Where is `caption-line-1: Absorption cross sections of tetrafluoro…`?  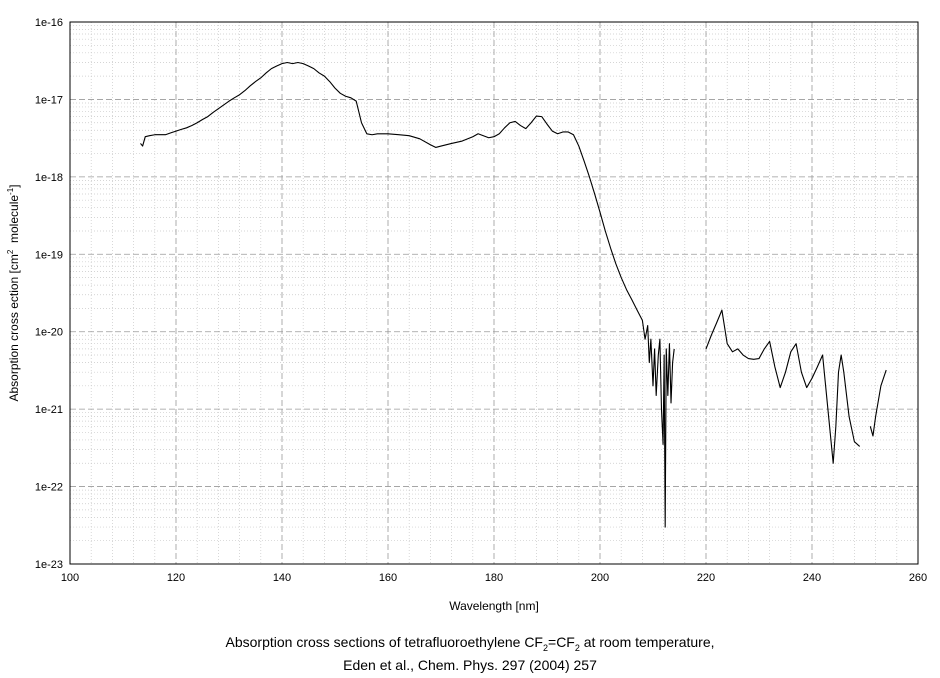
caption-line-1: Absorption cross sections of tetrafluoro… is located at coordinates (470, 643).